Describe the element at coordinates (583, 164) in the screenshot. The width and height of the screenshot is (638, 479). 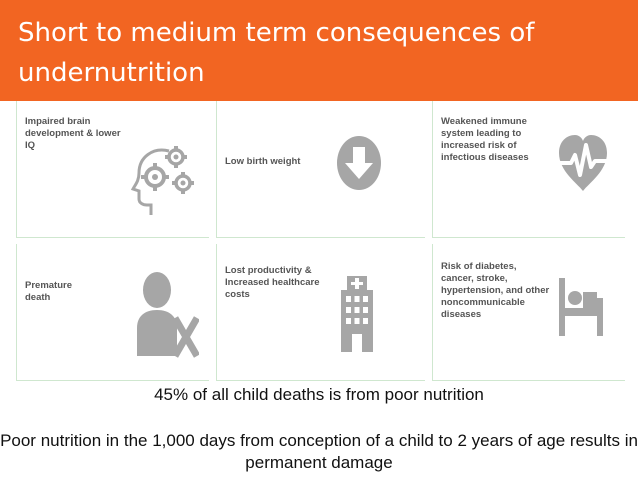
I see `heart-pulse-icon` at that location.